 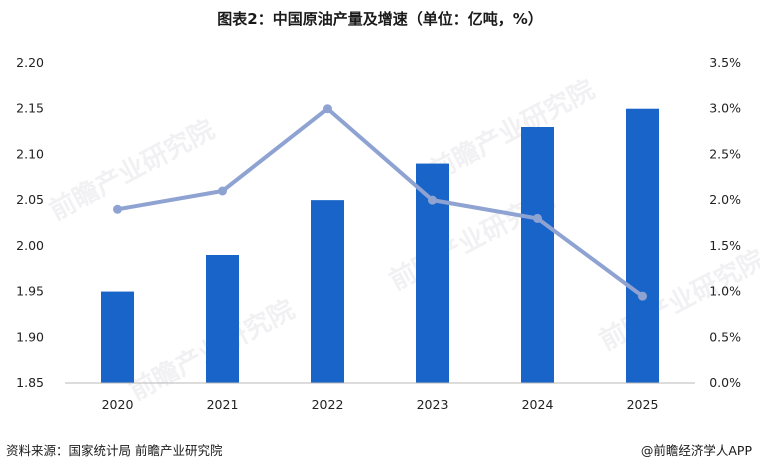 What do you see at coordinates (30, 245) in the screenshot?
I see `left-tick-label: 2.00` at bounding box center [30, 245].